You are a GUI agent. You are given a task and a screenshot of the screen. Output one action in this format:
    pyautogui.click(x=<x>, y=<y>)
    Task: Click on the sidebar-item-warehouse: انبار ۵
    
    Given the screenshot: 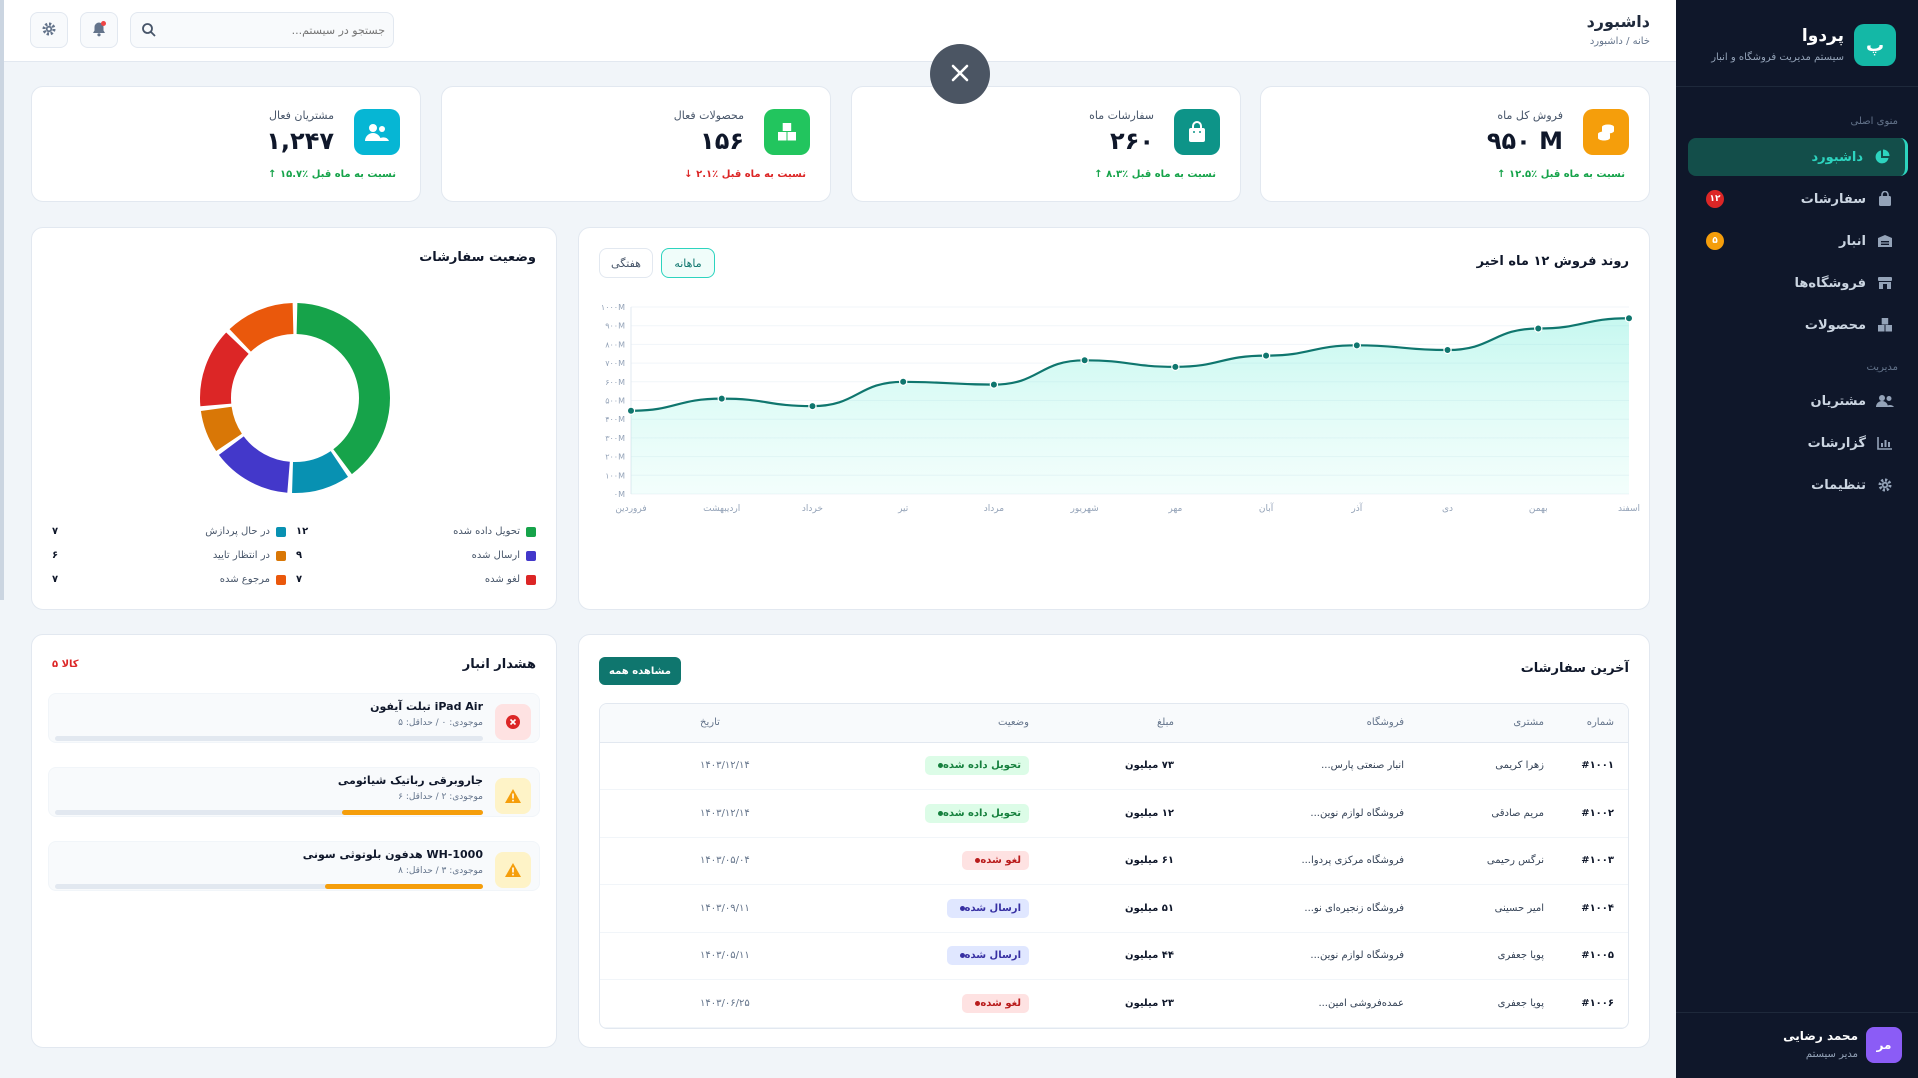 What is the action you would take?
    pyautogui.click(x=1798, y=241)
    